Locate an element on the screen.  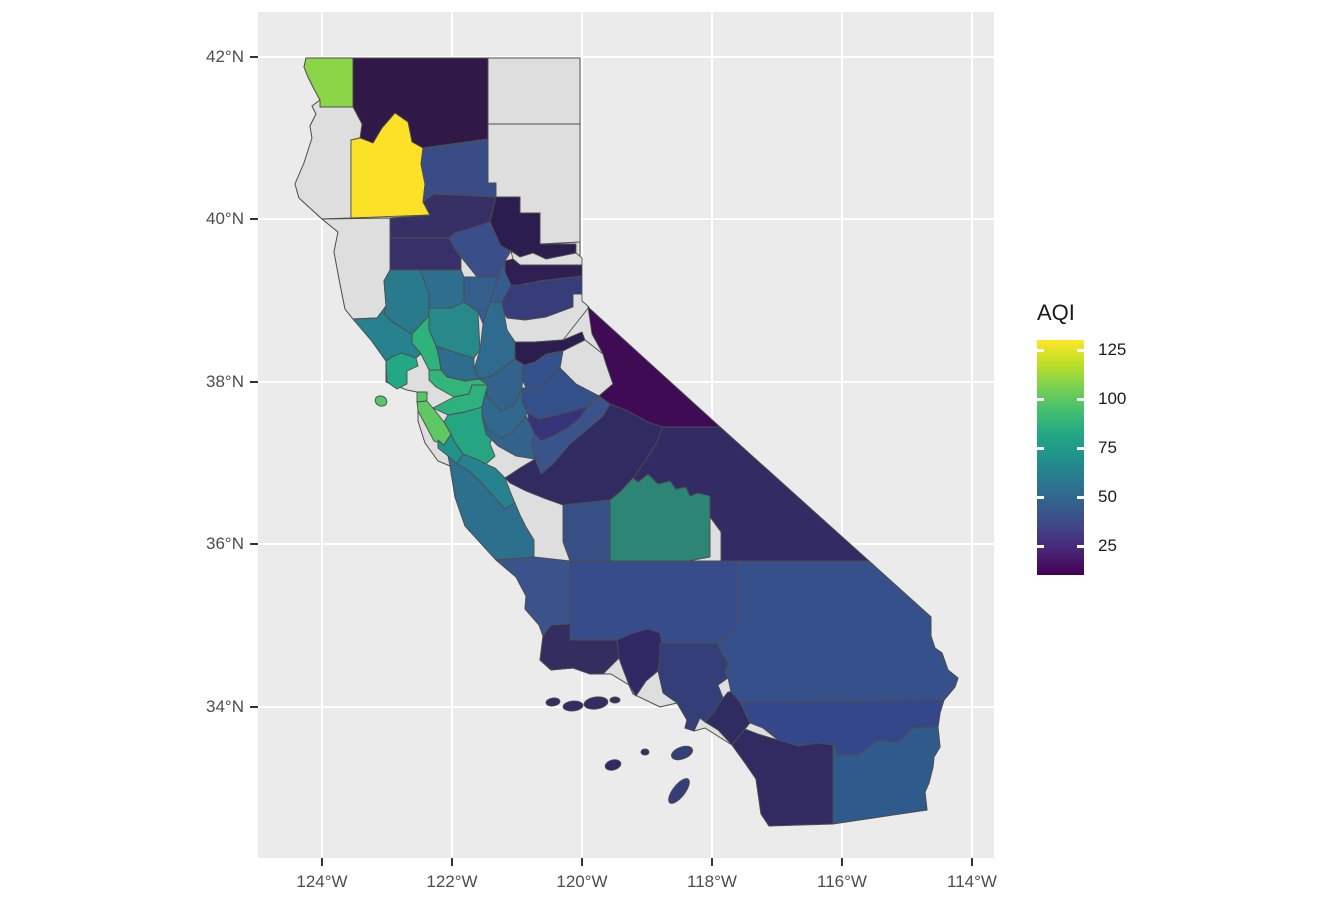
x-axis-tick-label: 118°W is located at coordinates (712, 881).